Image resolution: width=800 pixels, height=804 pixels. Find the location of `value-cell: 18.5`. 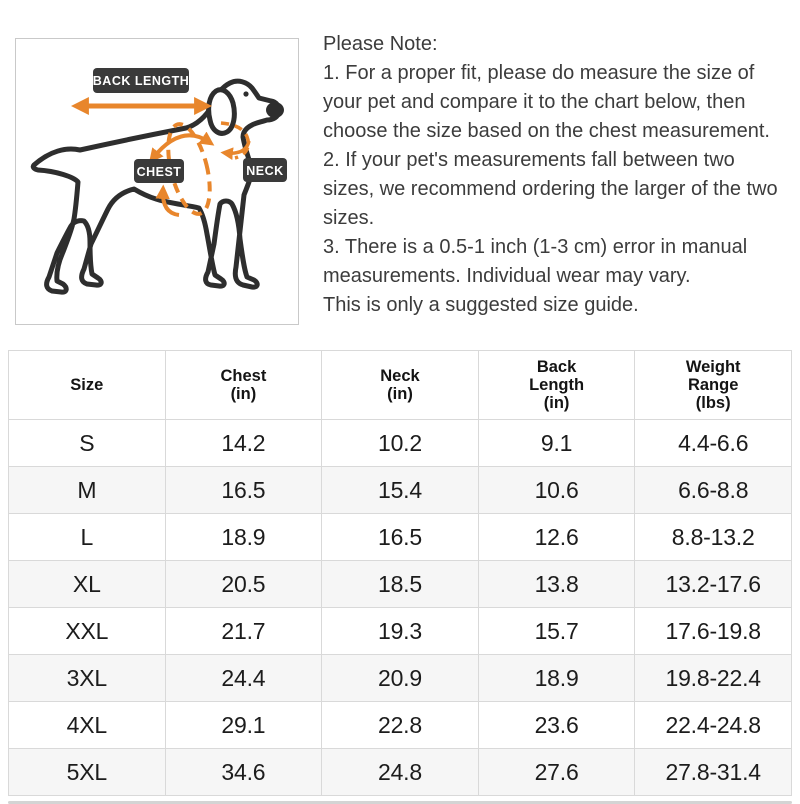

value-cell: 18.5 is located at coordinates (400, 584).